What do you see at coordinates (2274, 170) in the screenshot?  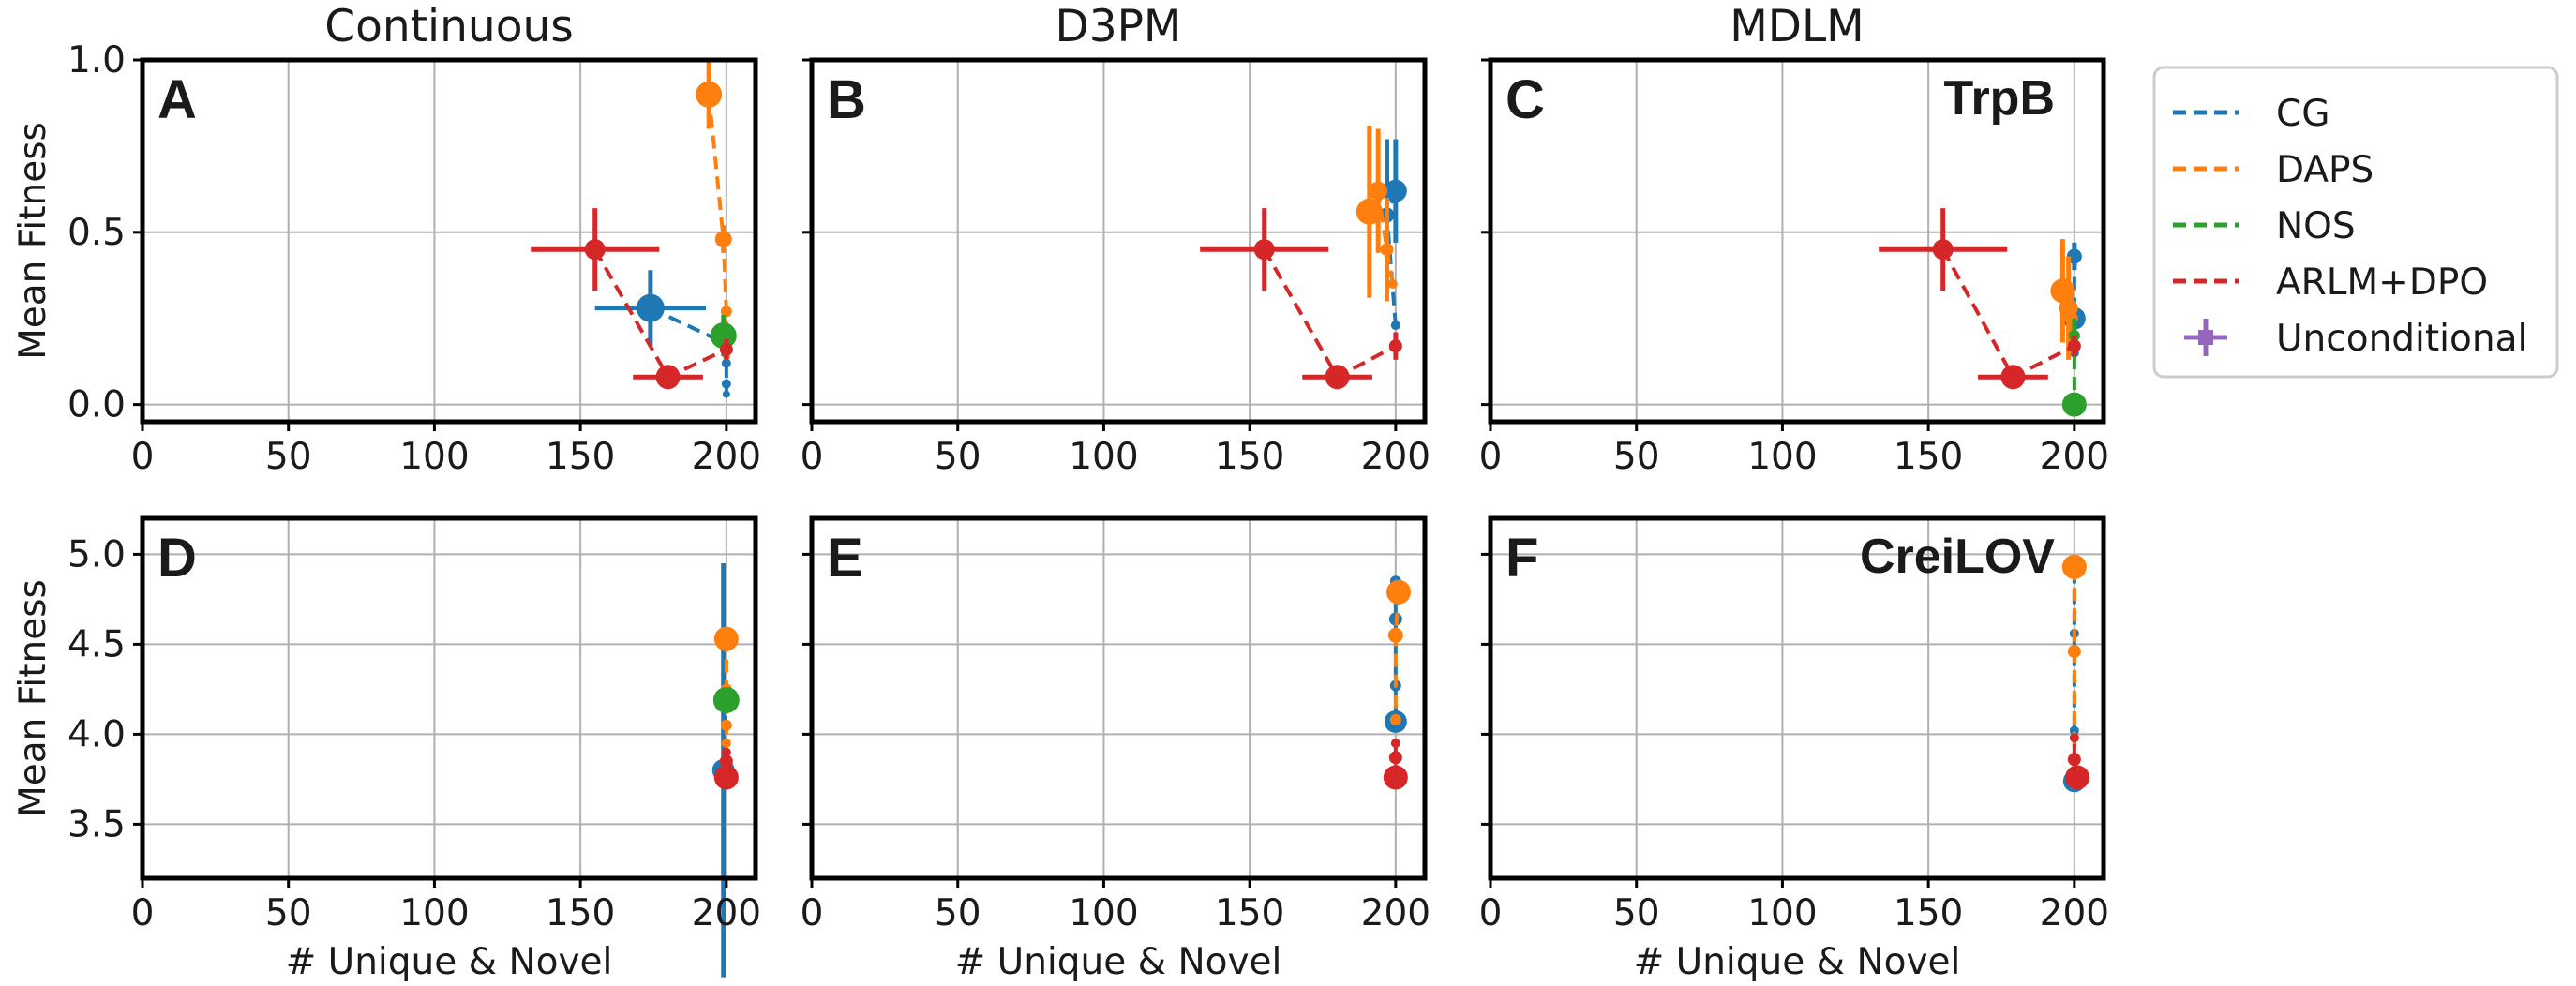 I see `legend-entry-daps: DAPS` at bounding box center [2274, 170].